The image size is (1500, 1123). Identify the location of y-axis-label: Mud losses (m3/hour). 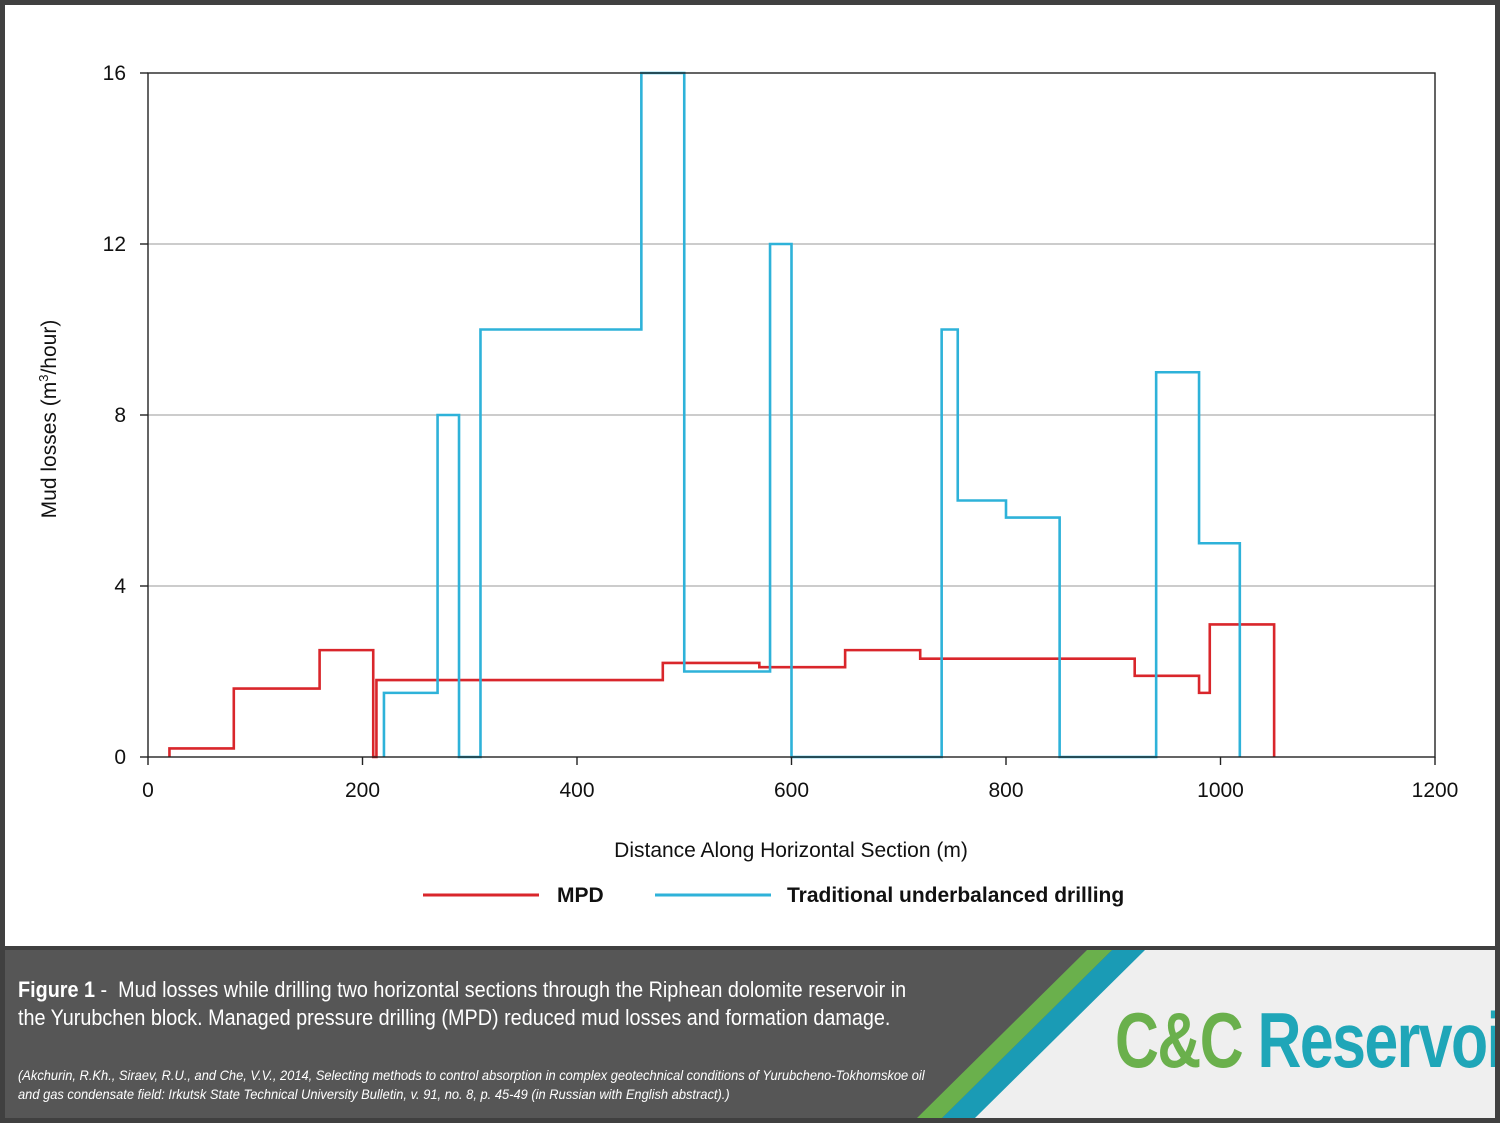
(48, 419).